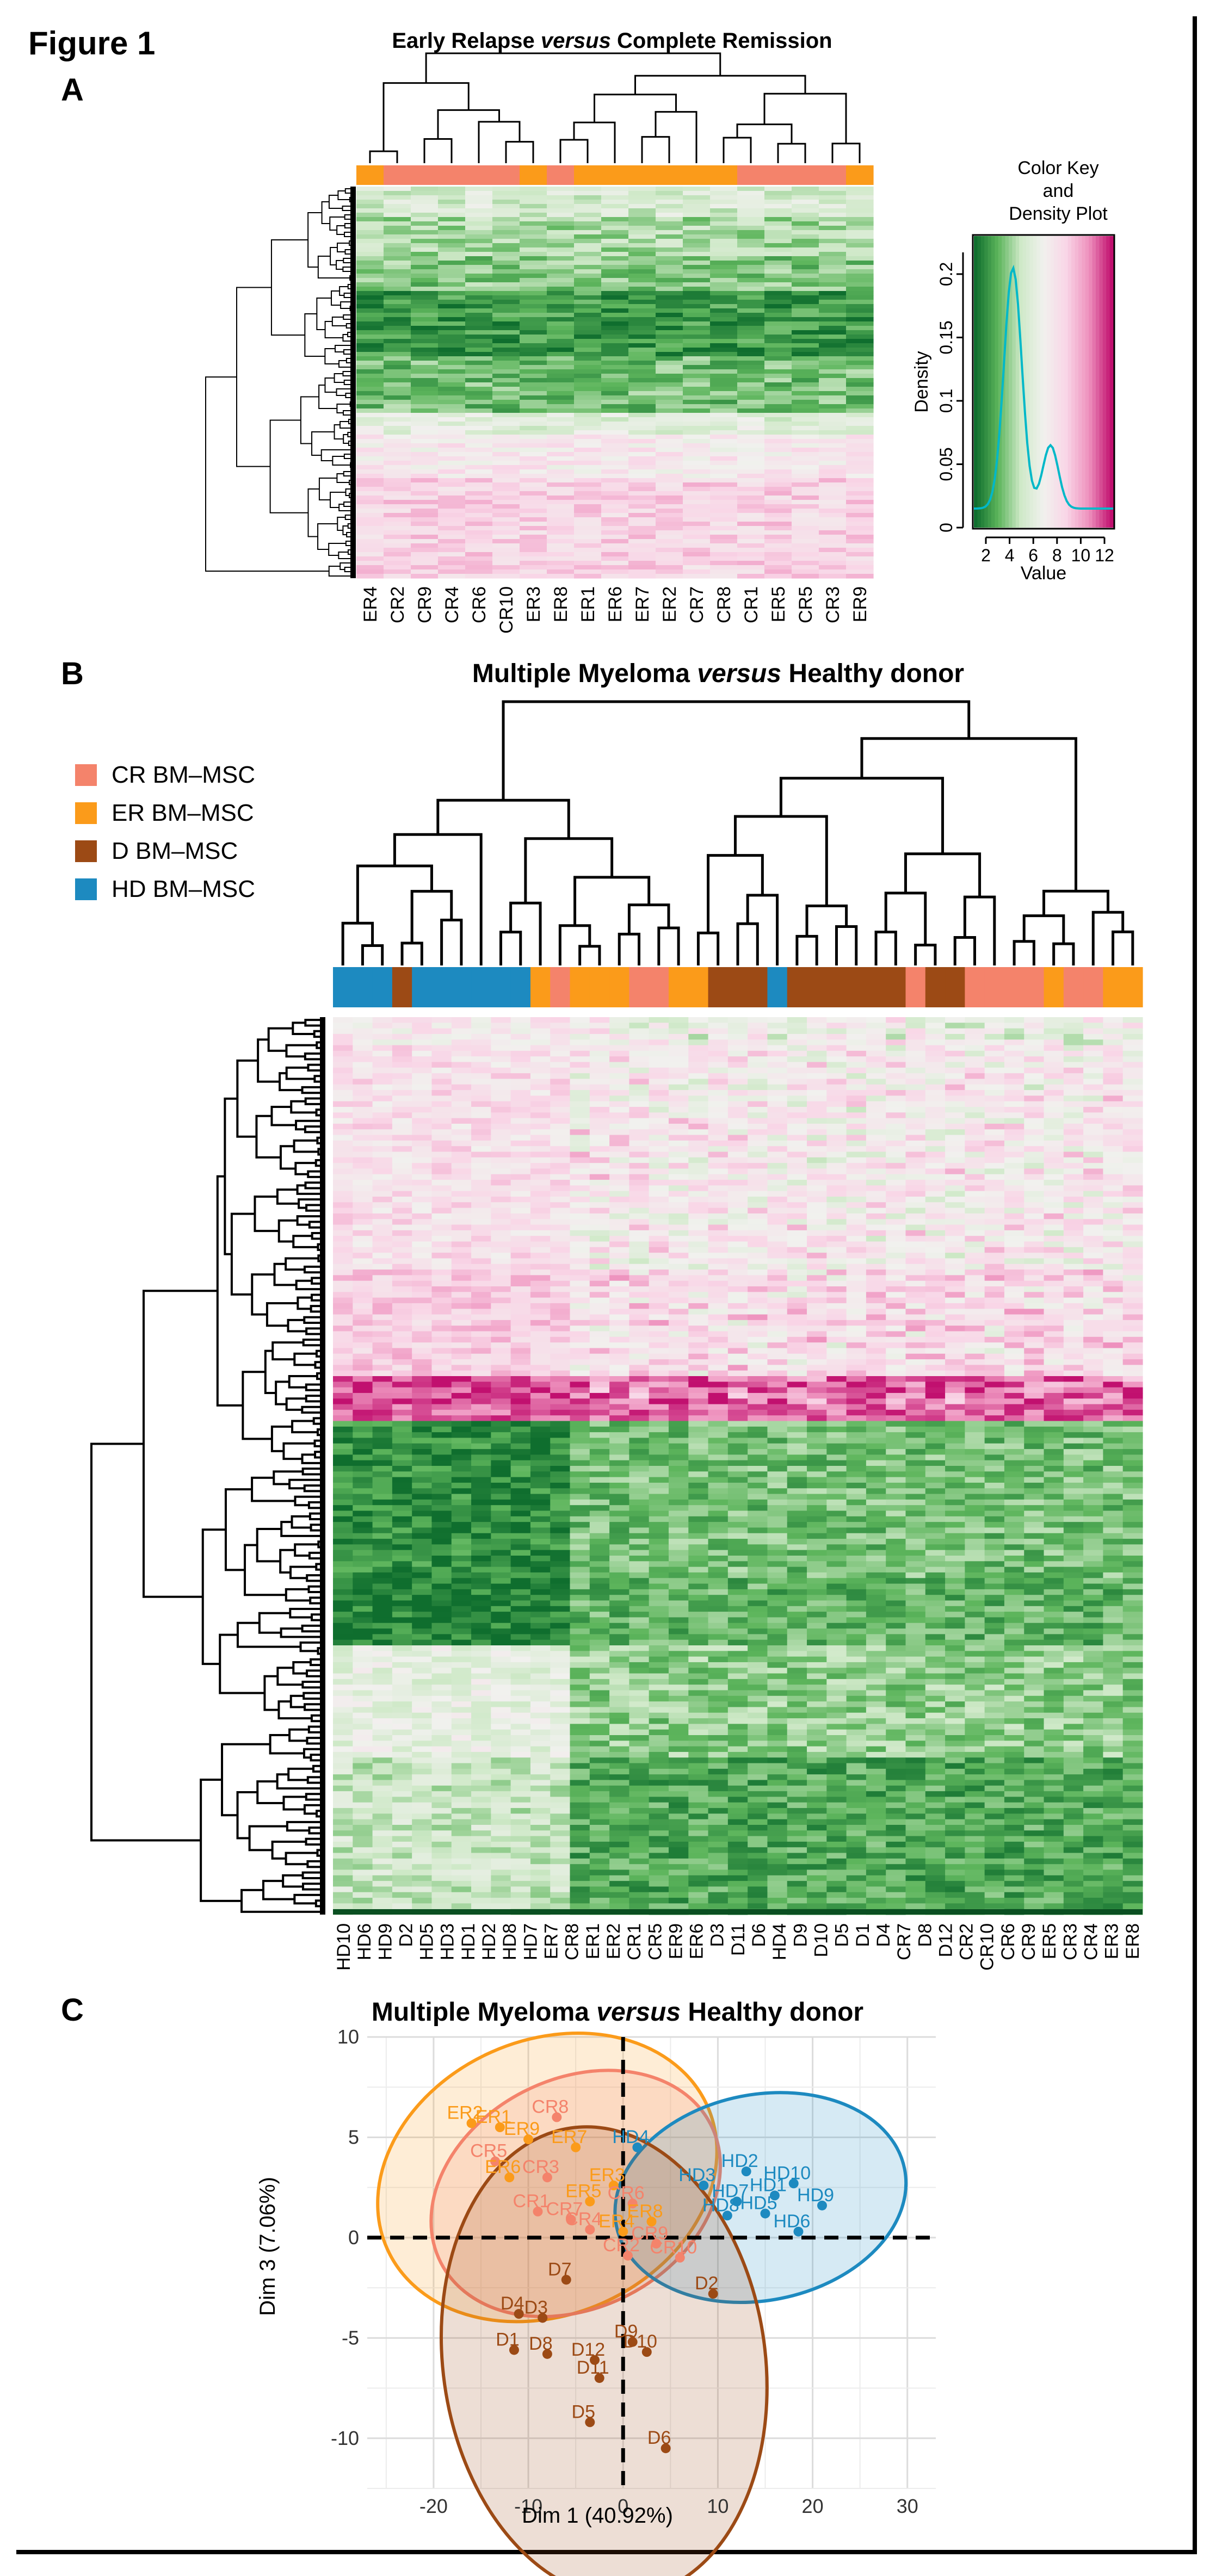 The image size is (1216, 2576). Describe the element at coordinates (935, 987) in the screenshot. I see `b-colbar-30-D` at that location.